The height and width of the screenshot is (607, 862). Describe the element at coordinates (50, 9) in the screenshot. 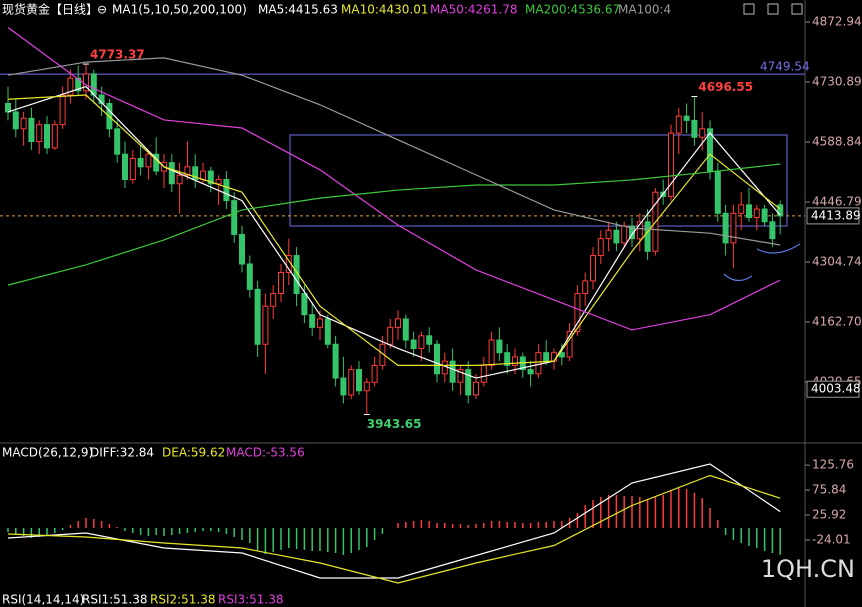

I see `instrument-title: 现货黄金【日线】` at that location.